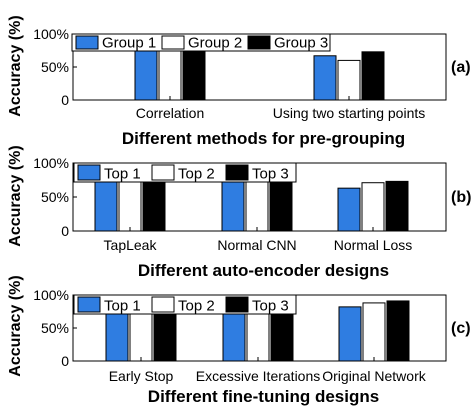  What do you see at coordinates (258, 376) in the screenshot?
I see `x-tick-label: Excessive Iterations` at bounding box center [258, 376].